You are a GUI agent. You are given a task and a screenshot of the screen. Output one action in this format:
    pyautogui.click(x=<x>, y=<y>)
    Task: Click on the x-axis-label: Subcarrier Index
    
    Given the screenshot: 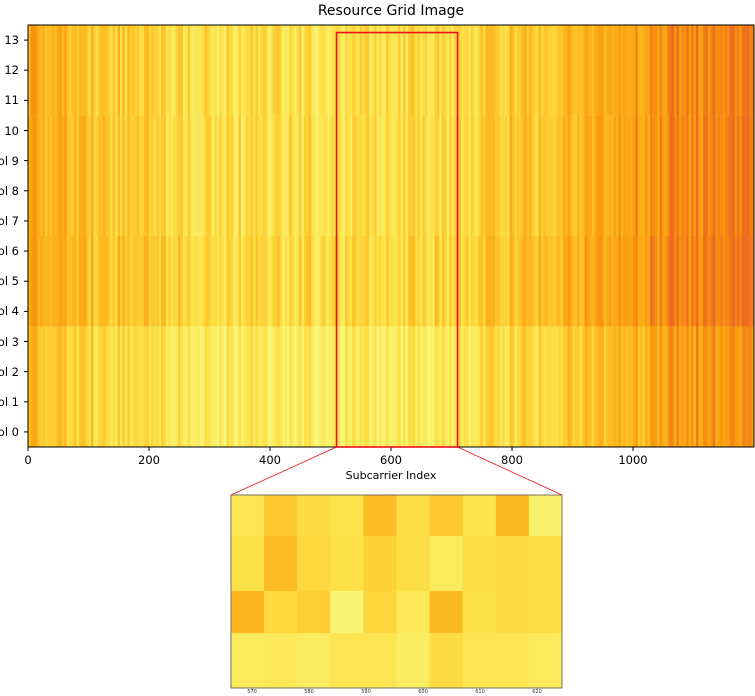 What is the action you would take?
    pyautogui.click(x=391, y=475)
    